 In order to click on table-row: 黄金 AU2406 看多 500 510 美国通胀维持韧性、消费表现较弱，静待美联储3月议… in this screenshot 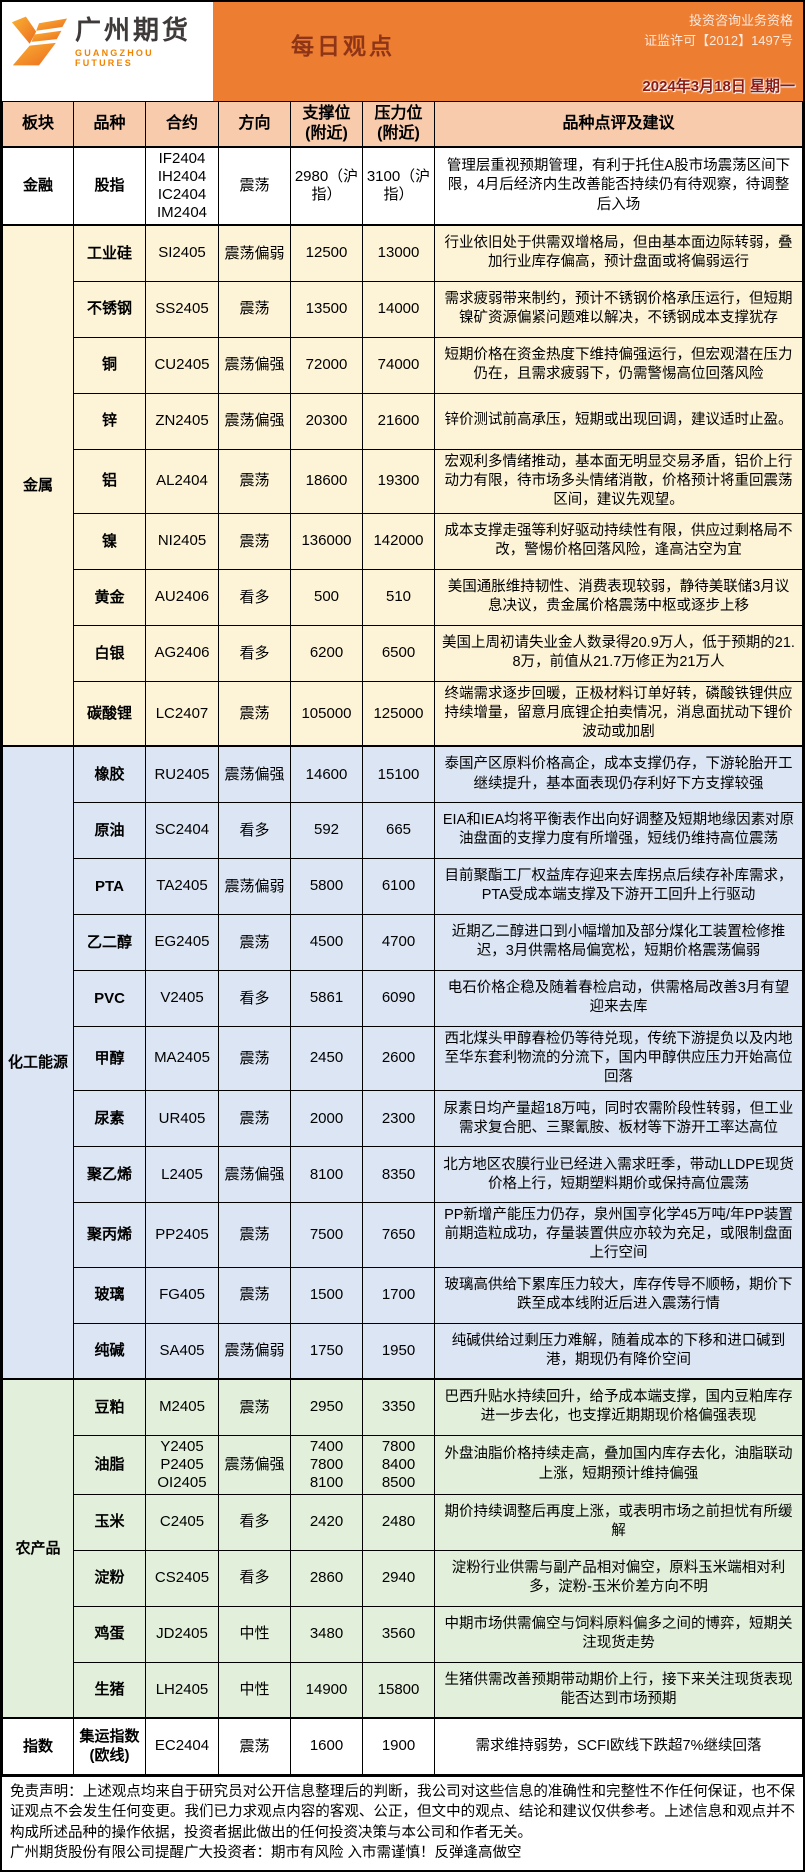, I will do `click(402, 597)`.